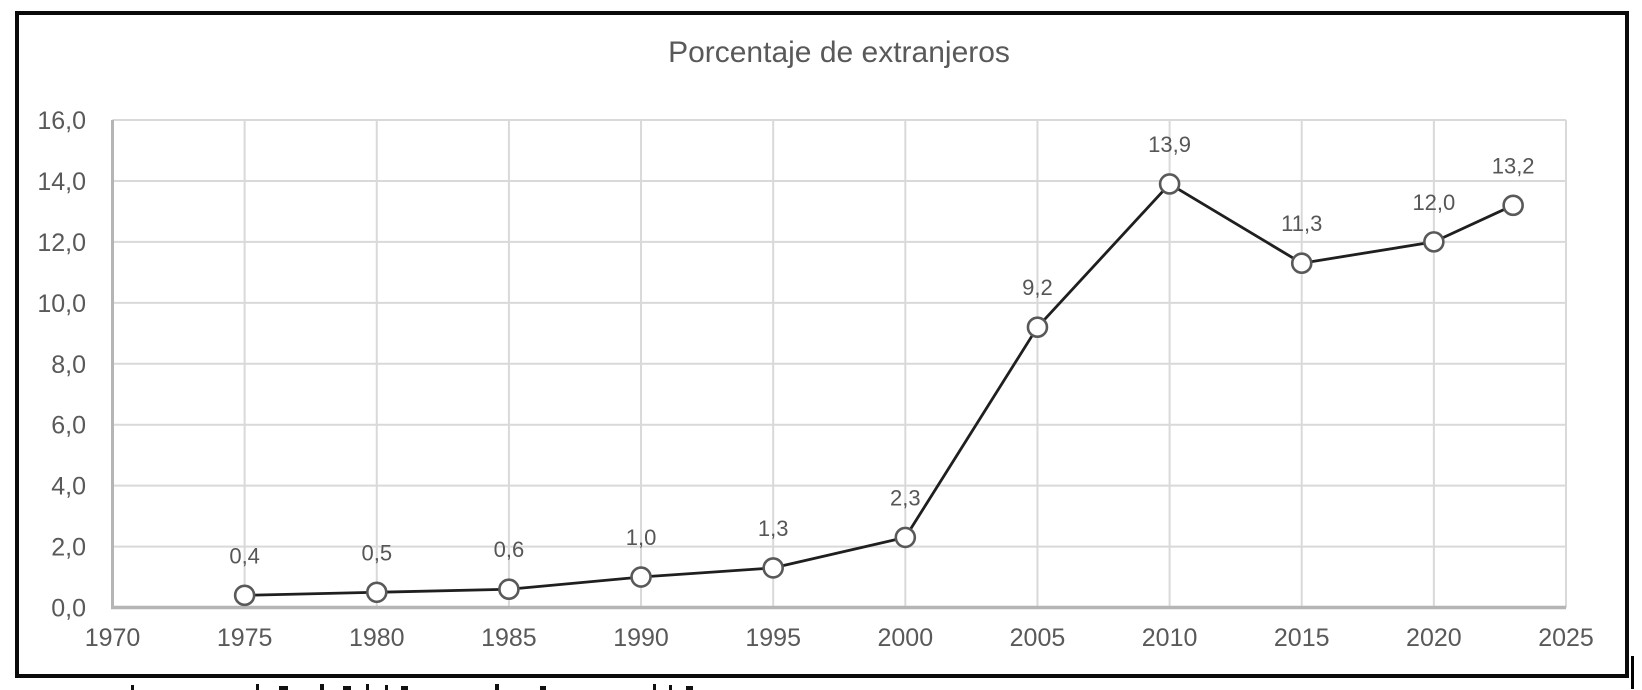 Image resolution: width=1642 pixels, height=690 pixels. Describe the element at coordinates (377, 638) in the screenshot. I see `x-axis-tick-label: 1980` at that location.